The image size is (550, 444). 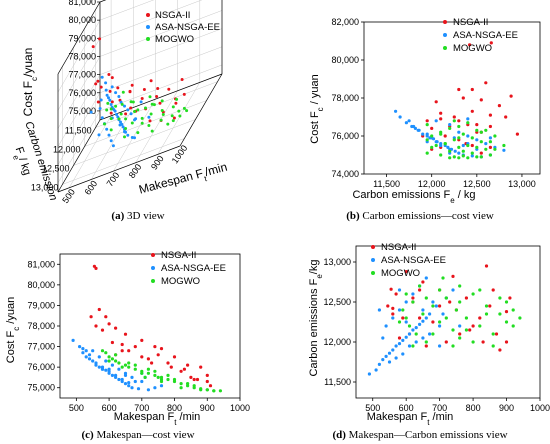 I want to click on x-tick-label: 800, so click(x=473, y=408).